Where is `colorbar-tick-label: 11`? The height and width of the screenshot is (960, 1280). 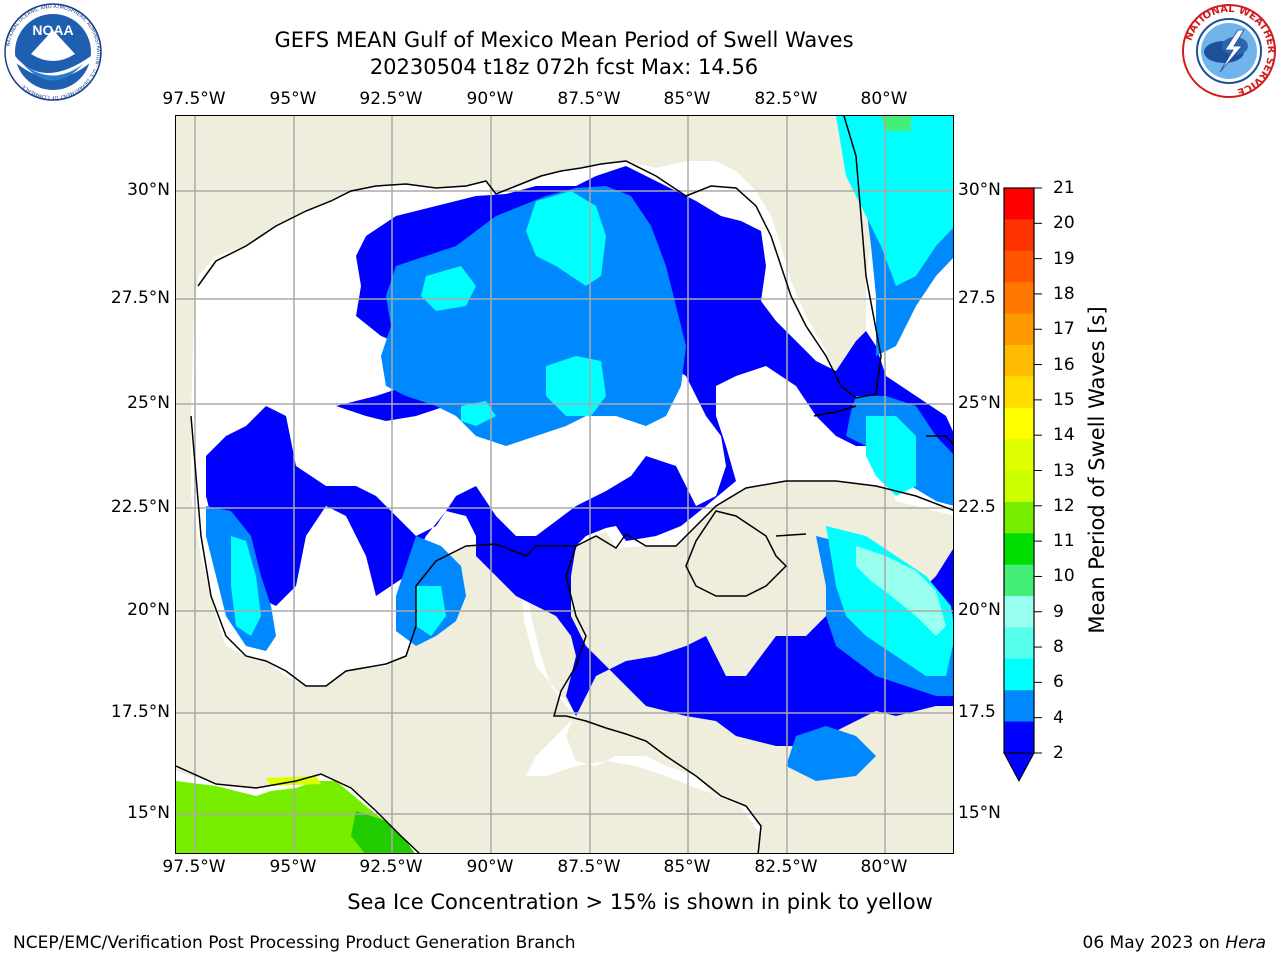 colorbar-tick-label: 11 is located at coordinates (1064, 541).